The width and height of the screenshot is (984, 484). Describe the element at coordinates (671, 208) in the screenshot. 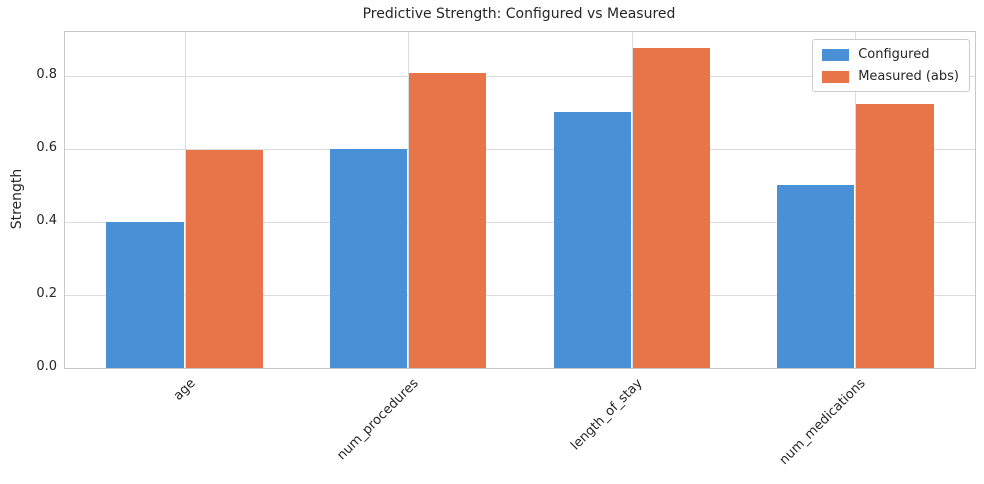

I see `bar-measured-abs-length_of_stay` at that location.